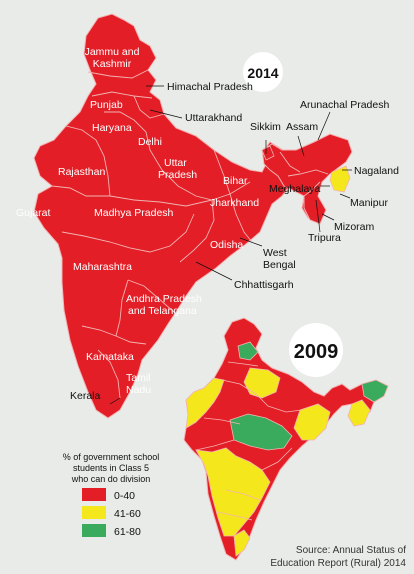 Image resolution: width=414 pixels, height=574 pixels. What do you see at coordinates (312, 422) in the screenshot?
I see `yellow-region-east-2009` at bounding box center [312, 422].